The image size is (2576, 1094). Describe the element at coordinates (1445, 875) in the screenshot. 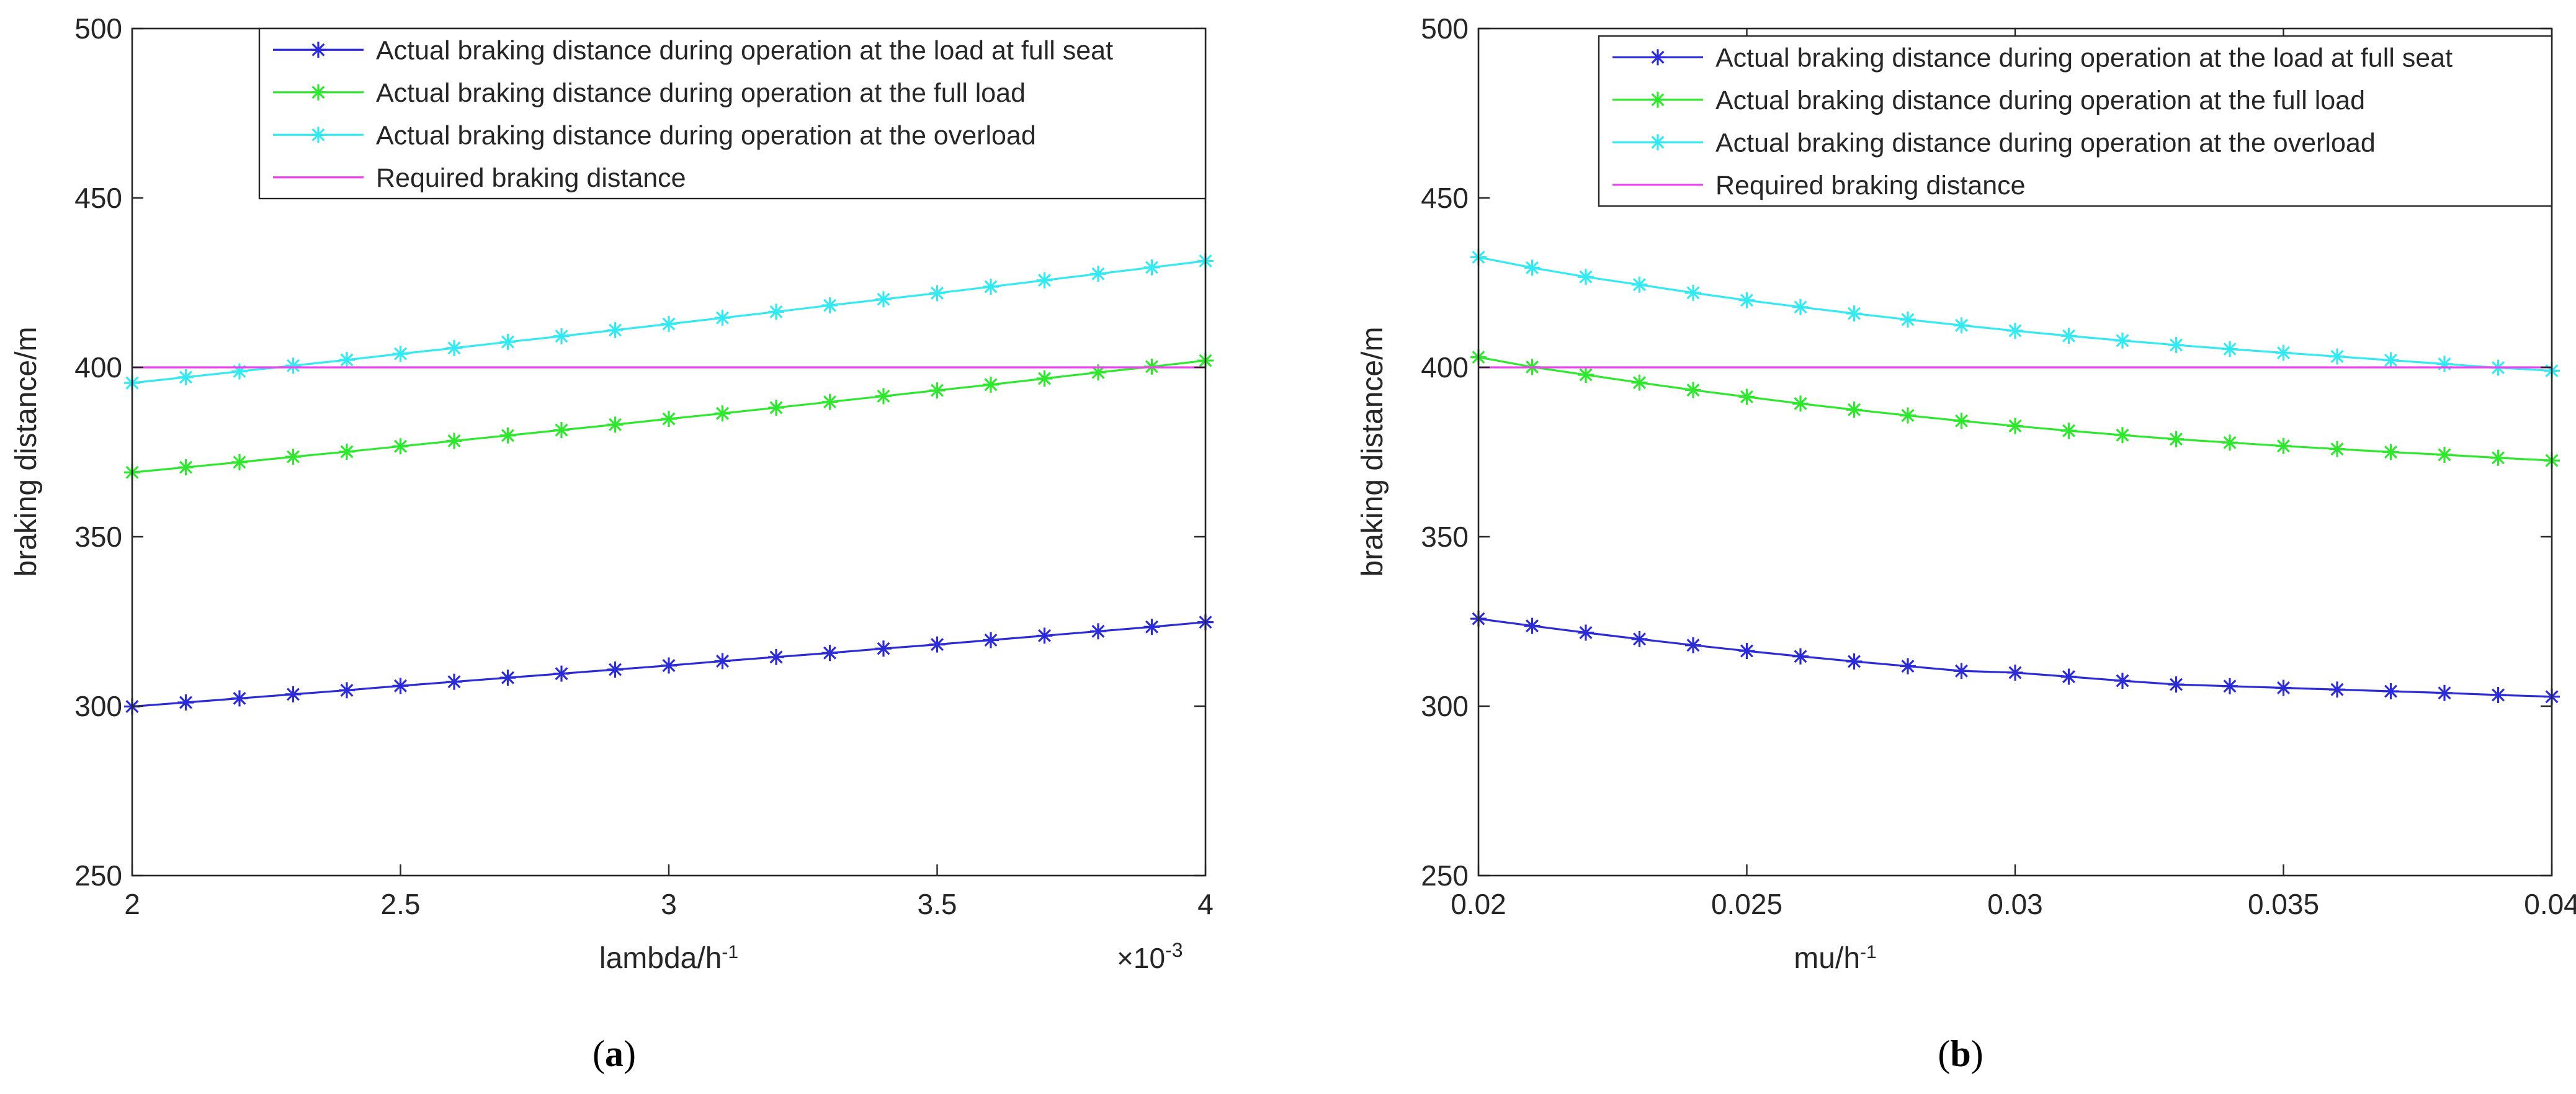

I see `y-tick-label: 250` at that location.